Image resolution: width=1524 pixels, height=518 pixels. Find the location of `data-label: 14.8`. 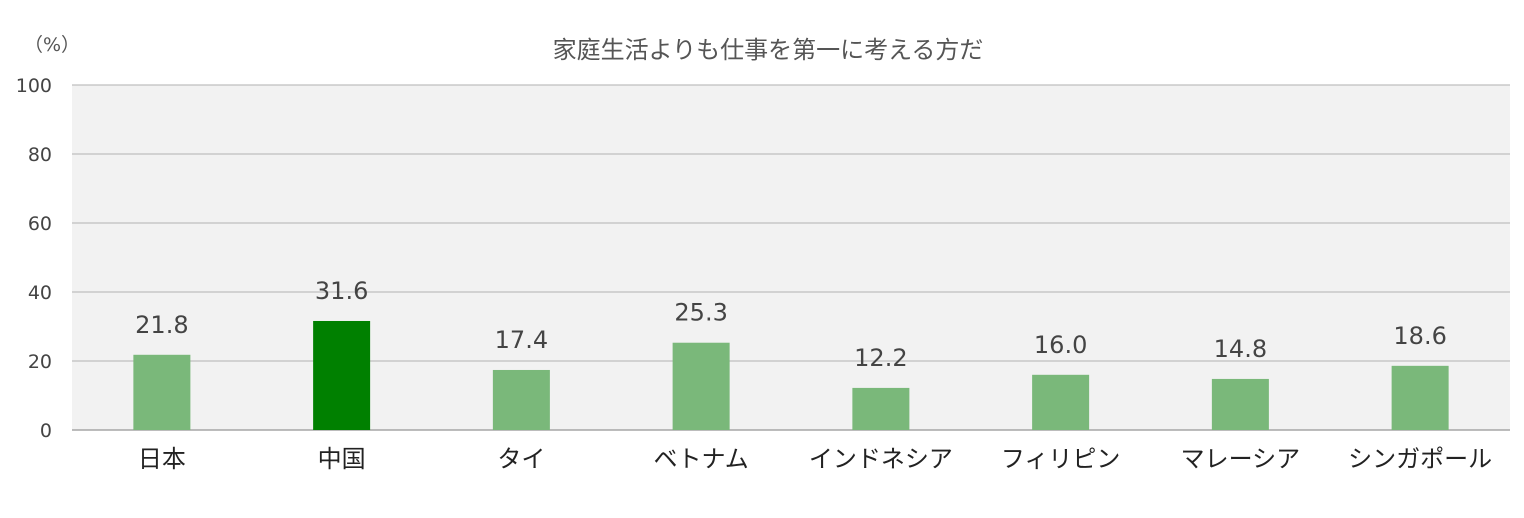

data-label: 14.8 is located at coordinates (1240, 349).